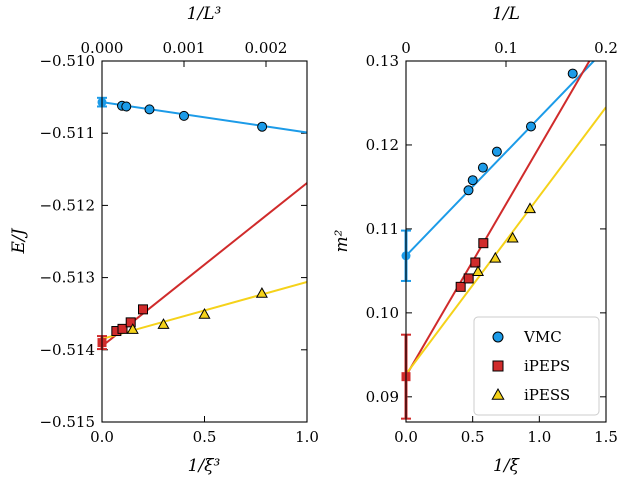 This screenshot has height=482, width=623. I want to click on left-y-tick-label: −0.510, so click(67, 61).